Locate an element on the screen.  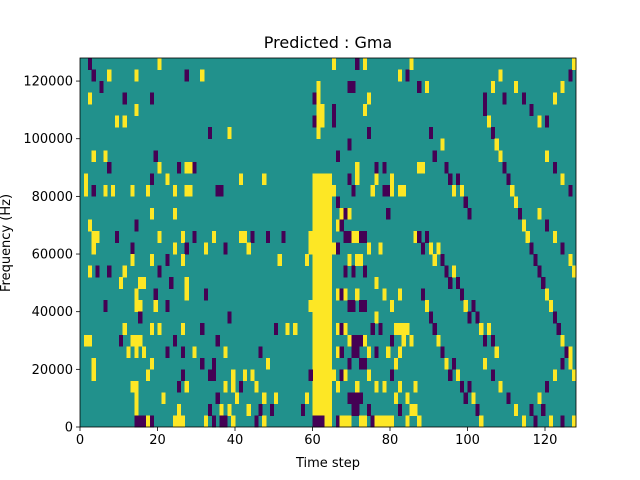
x-axis: 0 20 40 60 80 100 120 is located at coordinates (316, 437).